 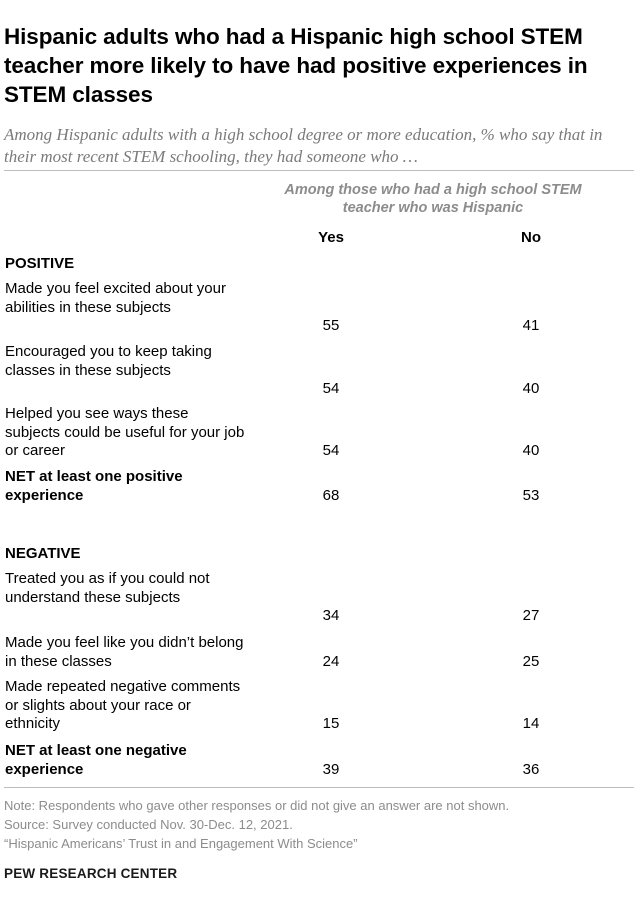 I want to click on value-no: 41, so click(x=531, y=325).